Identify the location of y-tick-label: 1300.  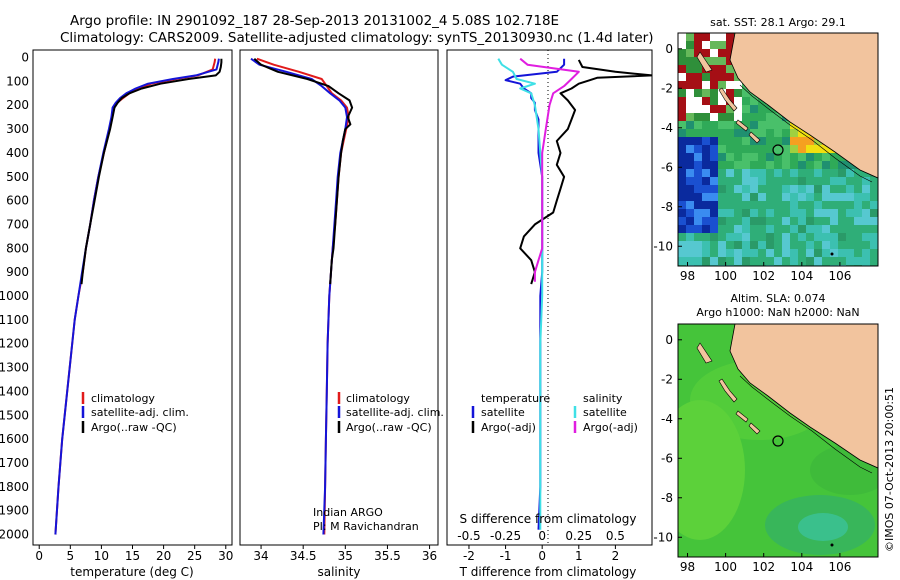
(14, 368).